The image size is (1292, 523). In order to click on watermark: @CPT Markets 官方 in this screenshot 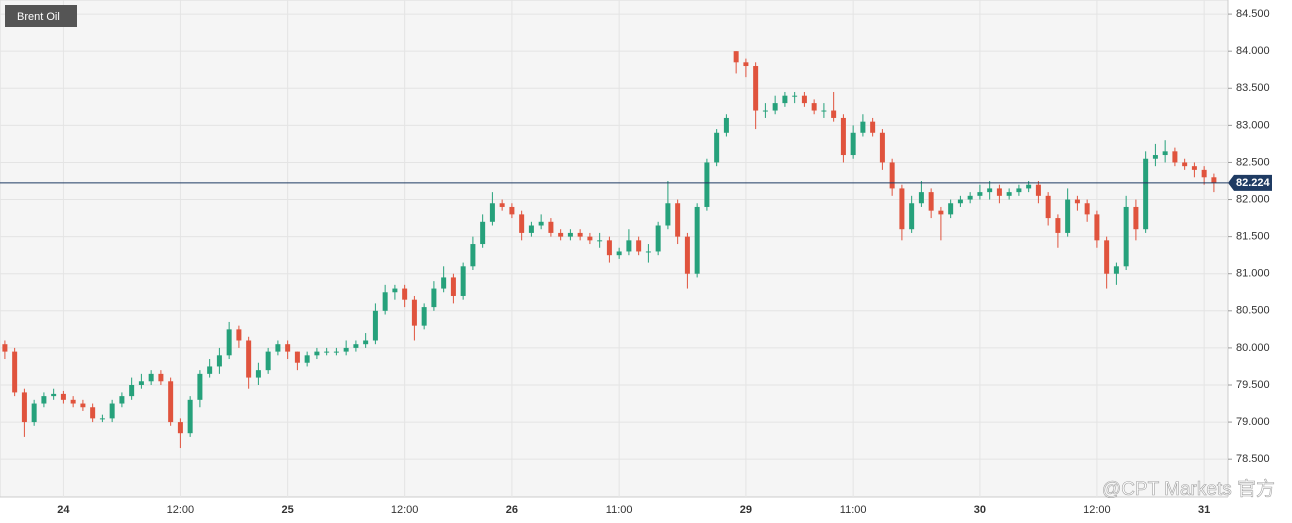, I will do `click(1188, 489)`.